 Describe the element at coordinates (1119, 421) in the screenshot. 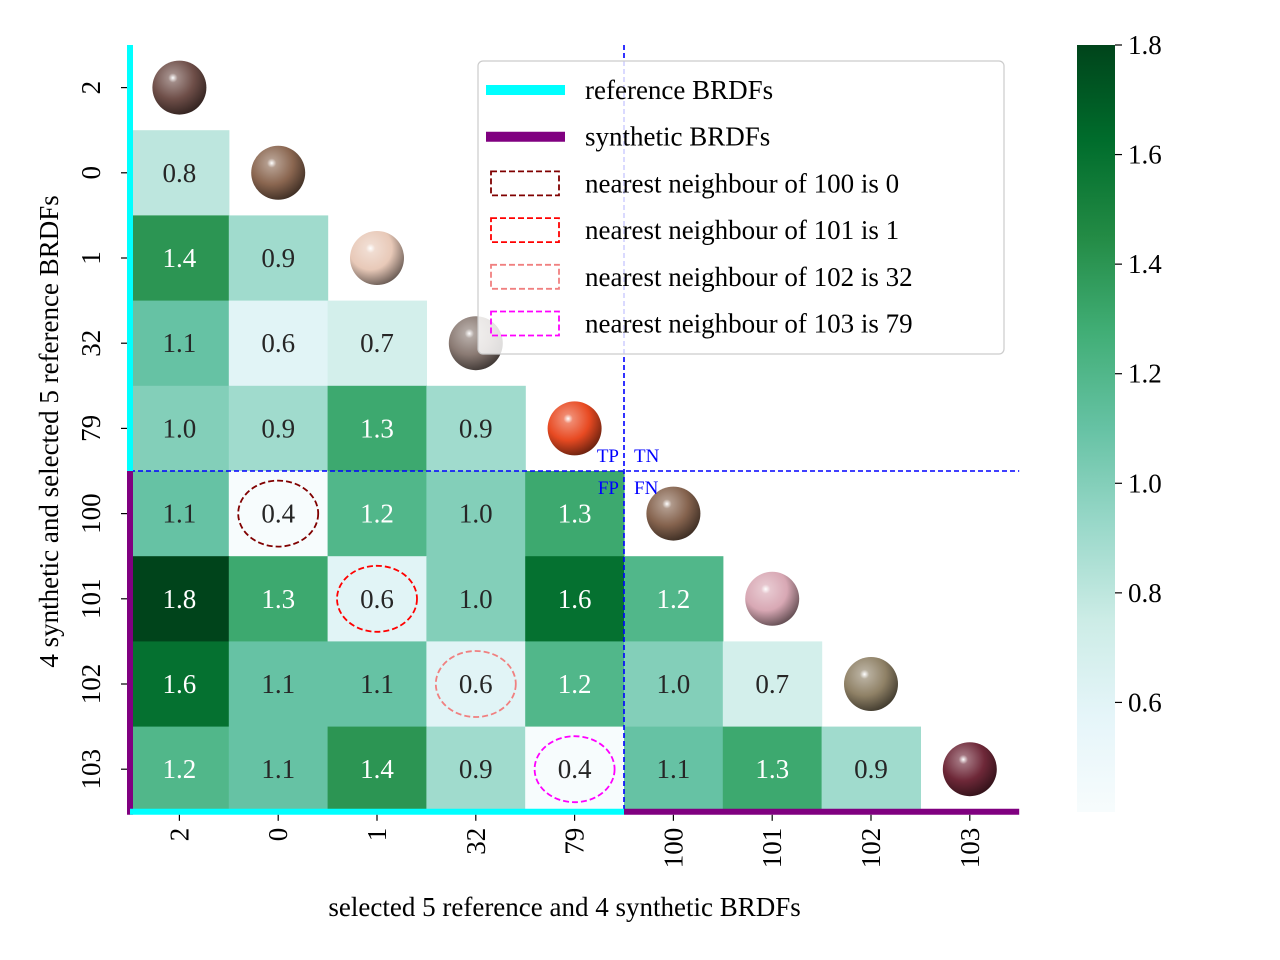

I see `colorbar: 0.6 0.8 1.0 1.2 1.4 1.6 1.8` at that location.